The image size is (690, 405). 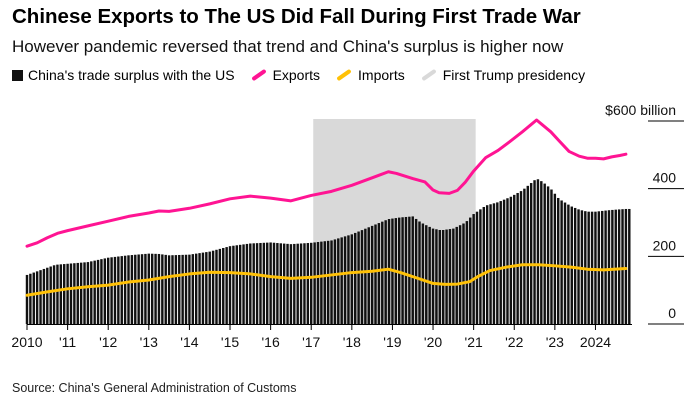 I want to click on legend-label-presidency: First Trump presidency, so click(x=514, y=75).